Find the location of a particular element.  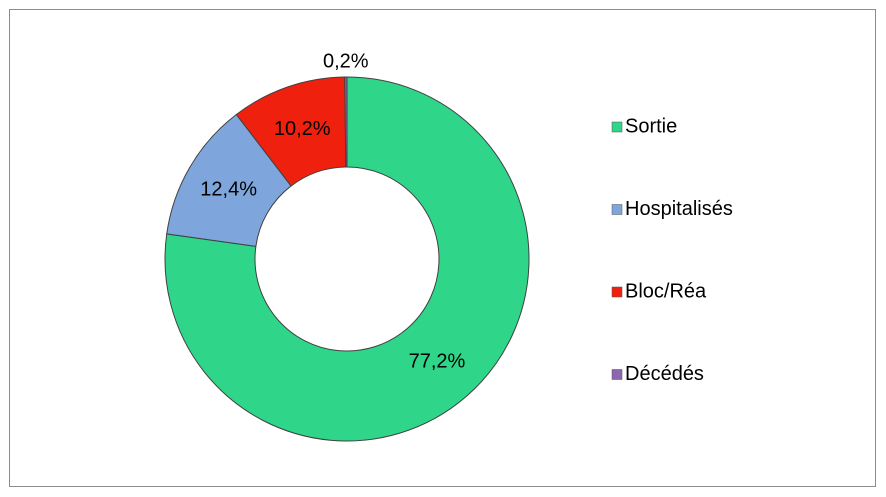

legend-label: Hospitalisés is located at coordinates (679, 209).